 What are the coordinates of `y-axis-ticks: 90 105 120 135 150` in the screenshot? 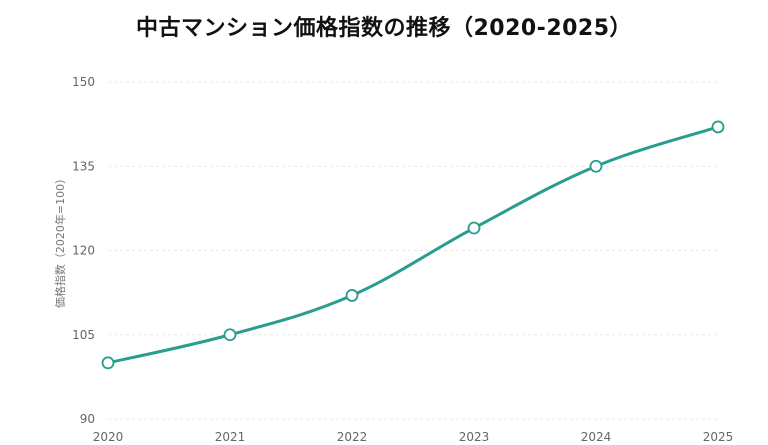 It's located at (83, 250).